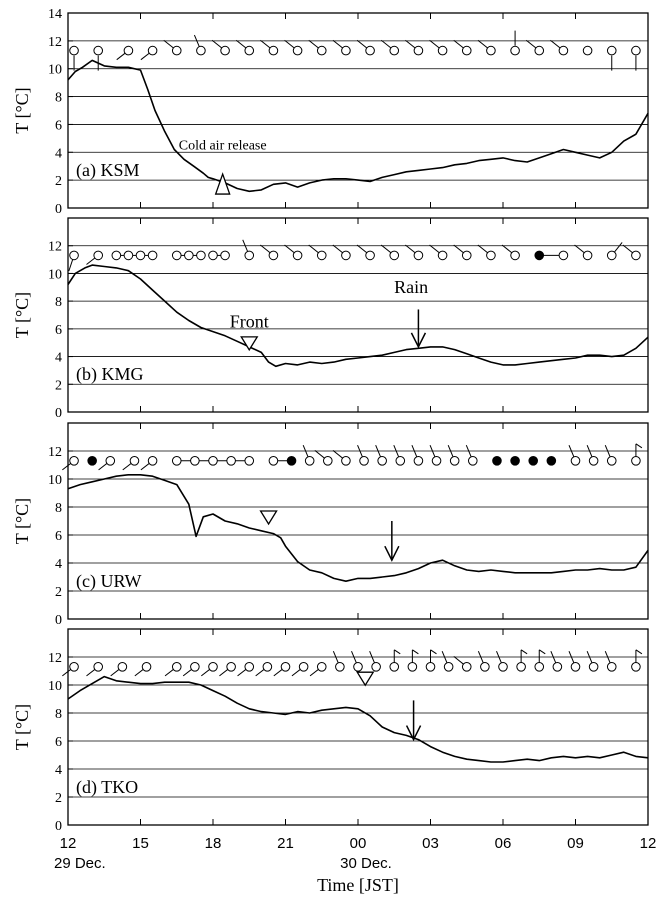  I want to click on x-axis-title: Time [JST], so click(358, 885).